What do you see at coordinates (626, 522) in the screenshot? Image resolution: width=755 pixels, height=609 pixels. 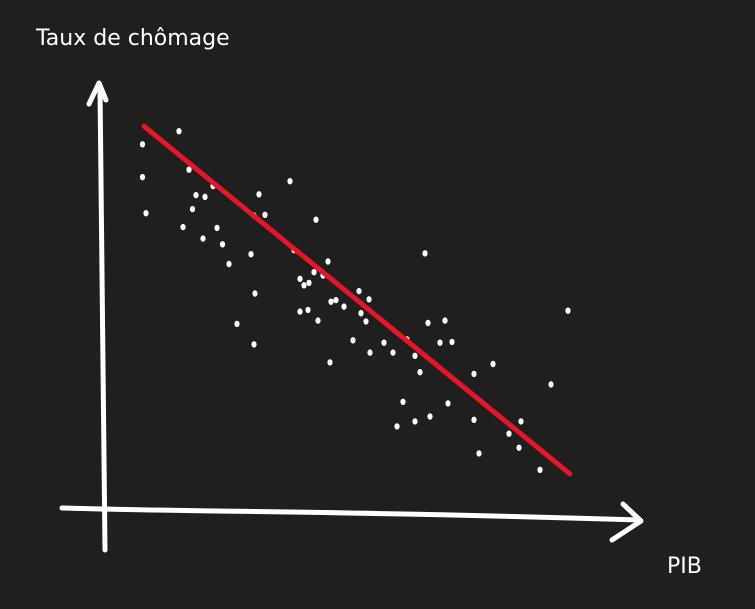 I see `x-axis-arrowhead` at bounding box center [626, 522].